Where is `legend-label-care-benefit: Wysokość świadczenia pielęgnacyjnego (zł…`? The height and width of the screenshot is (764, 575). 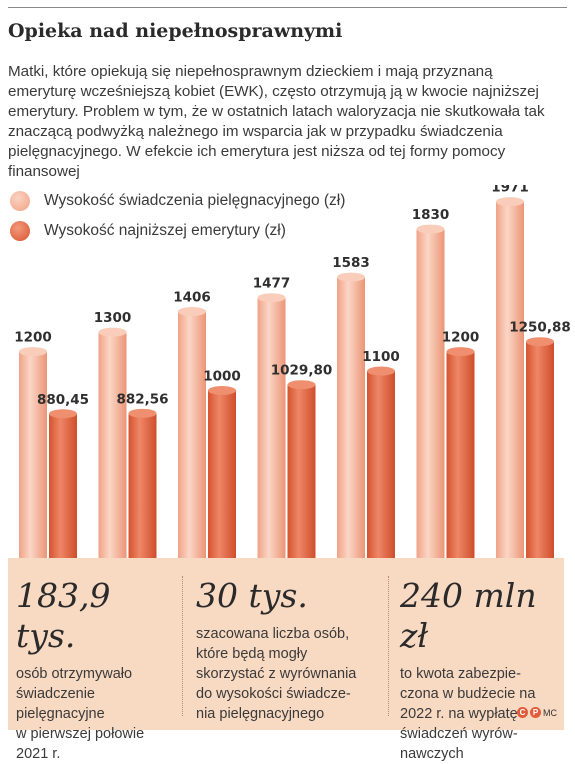
legend-label-care-benefit: Wysokość świadczenia pielęgnacyjnego (zł… is located at coordinates (195, 200).